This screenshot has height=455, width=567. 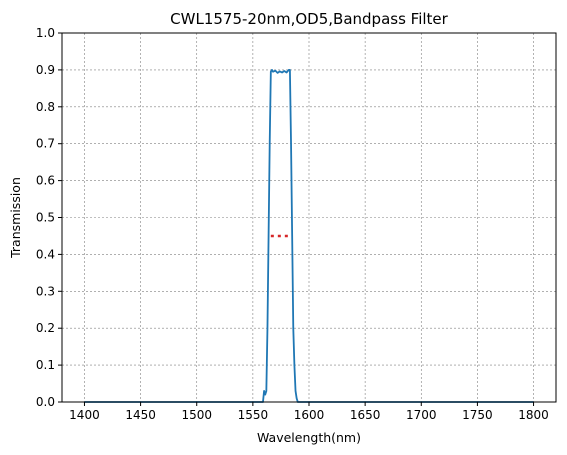 I want to click on x-tick-label: 1450, so click(x=140, y=415).